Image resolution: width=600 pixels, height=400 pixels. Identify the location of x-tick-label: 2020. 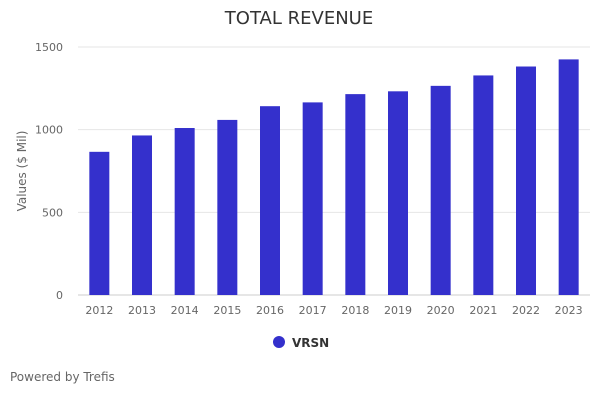
(441, 310).